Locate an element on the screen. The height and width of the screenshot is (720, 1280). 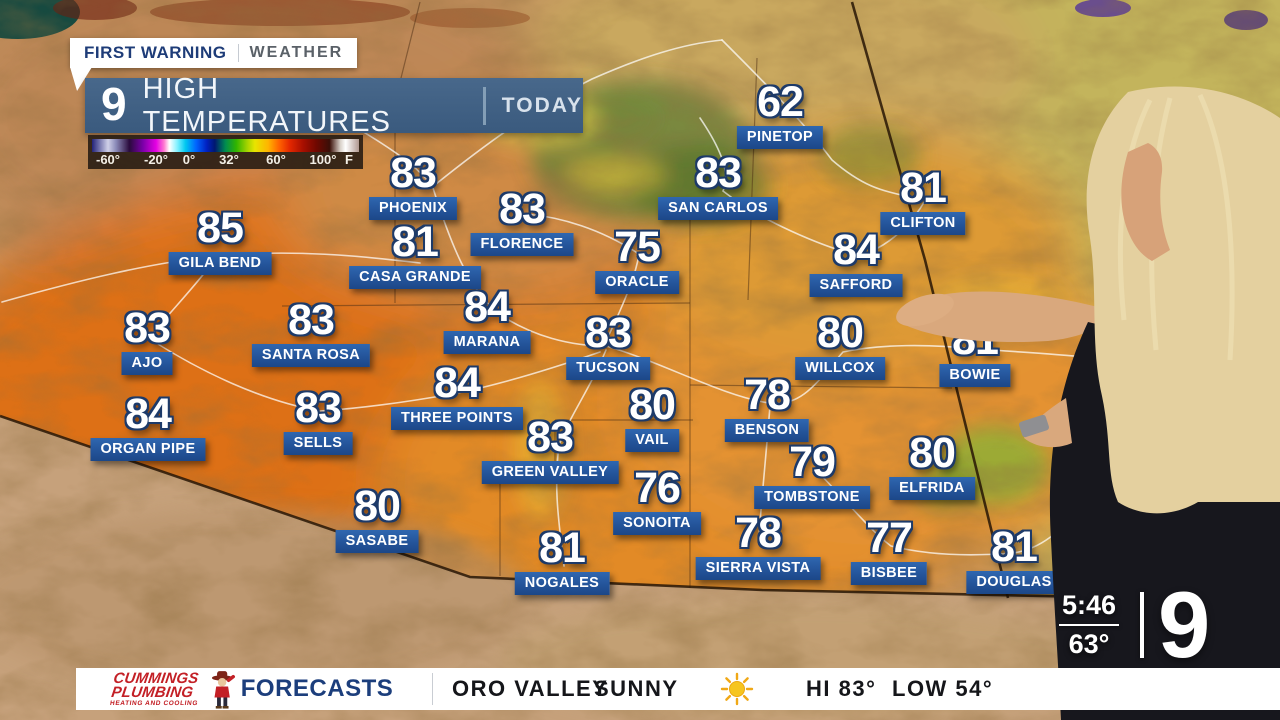
city-marker: 83 GREEN VALLEY is located at coordinates (550, 448).